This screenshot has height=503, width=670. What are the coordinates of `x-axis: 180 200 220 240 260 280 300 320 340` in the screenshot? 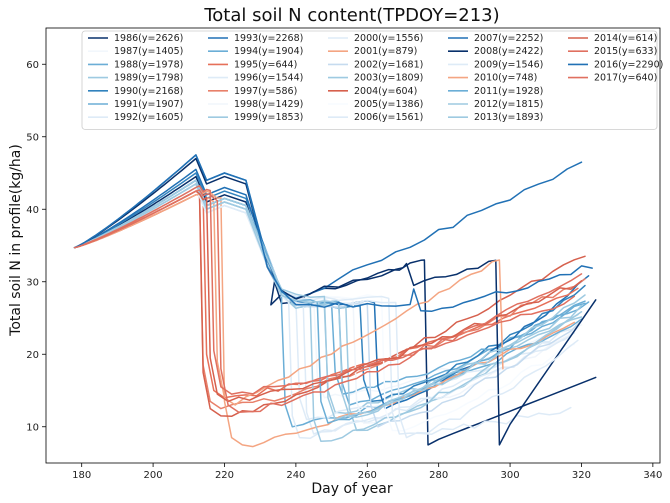 It's located at (367, 472).